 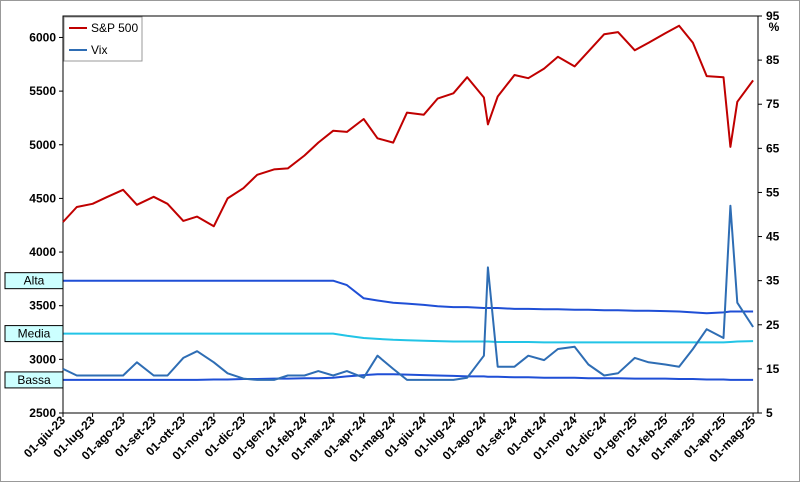 What do you see at coordinates (42, 37) in the screenshot?
I see `y-tick-label: 6000` at bounding box center [42, 37].